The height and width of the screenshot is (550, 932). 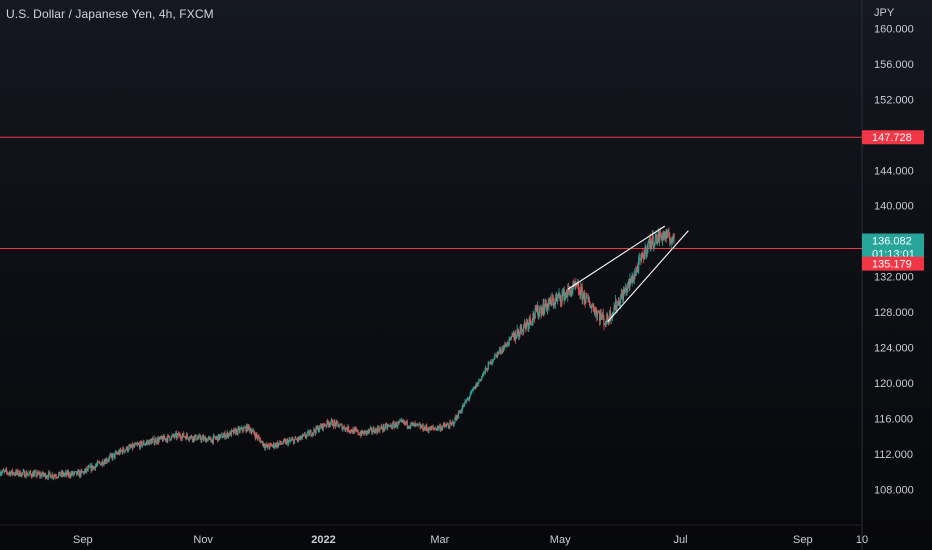 I want to click on y-tick-label: 108.000, so click(x=894, y=491).